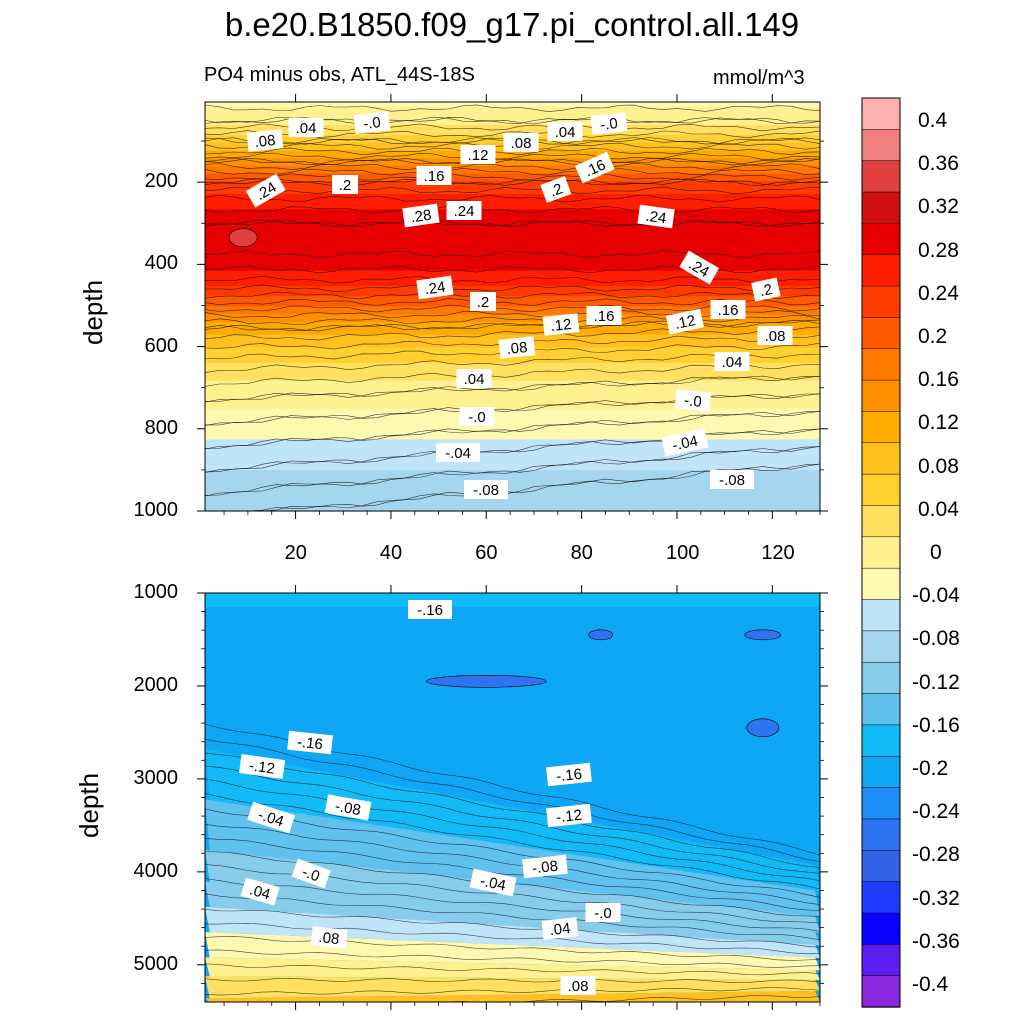 The image size is (1024, 1024). What do you see at coordinates (161, 263) in the screenshot?
I see `y-tick-label-upper: 400` at bounding box center [161, 263].